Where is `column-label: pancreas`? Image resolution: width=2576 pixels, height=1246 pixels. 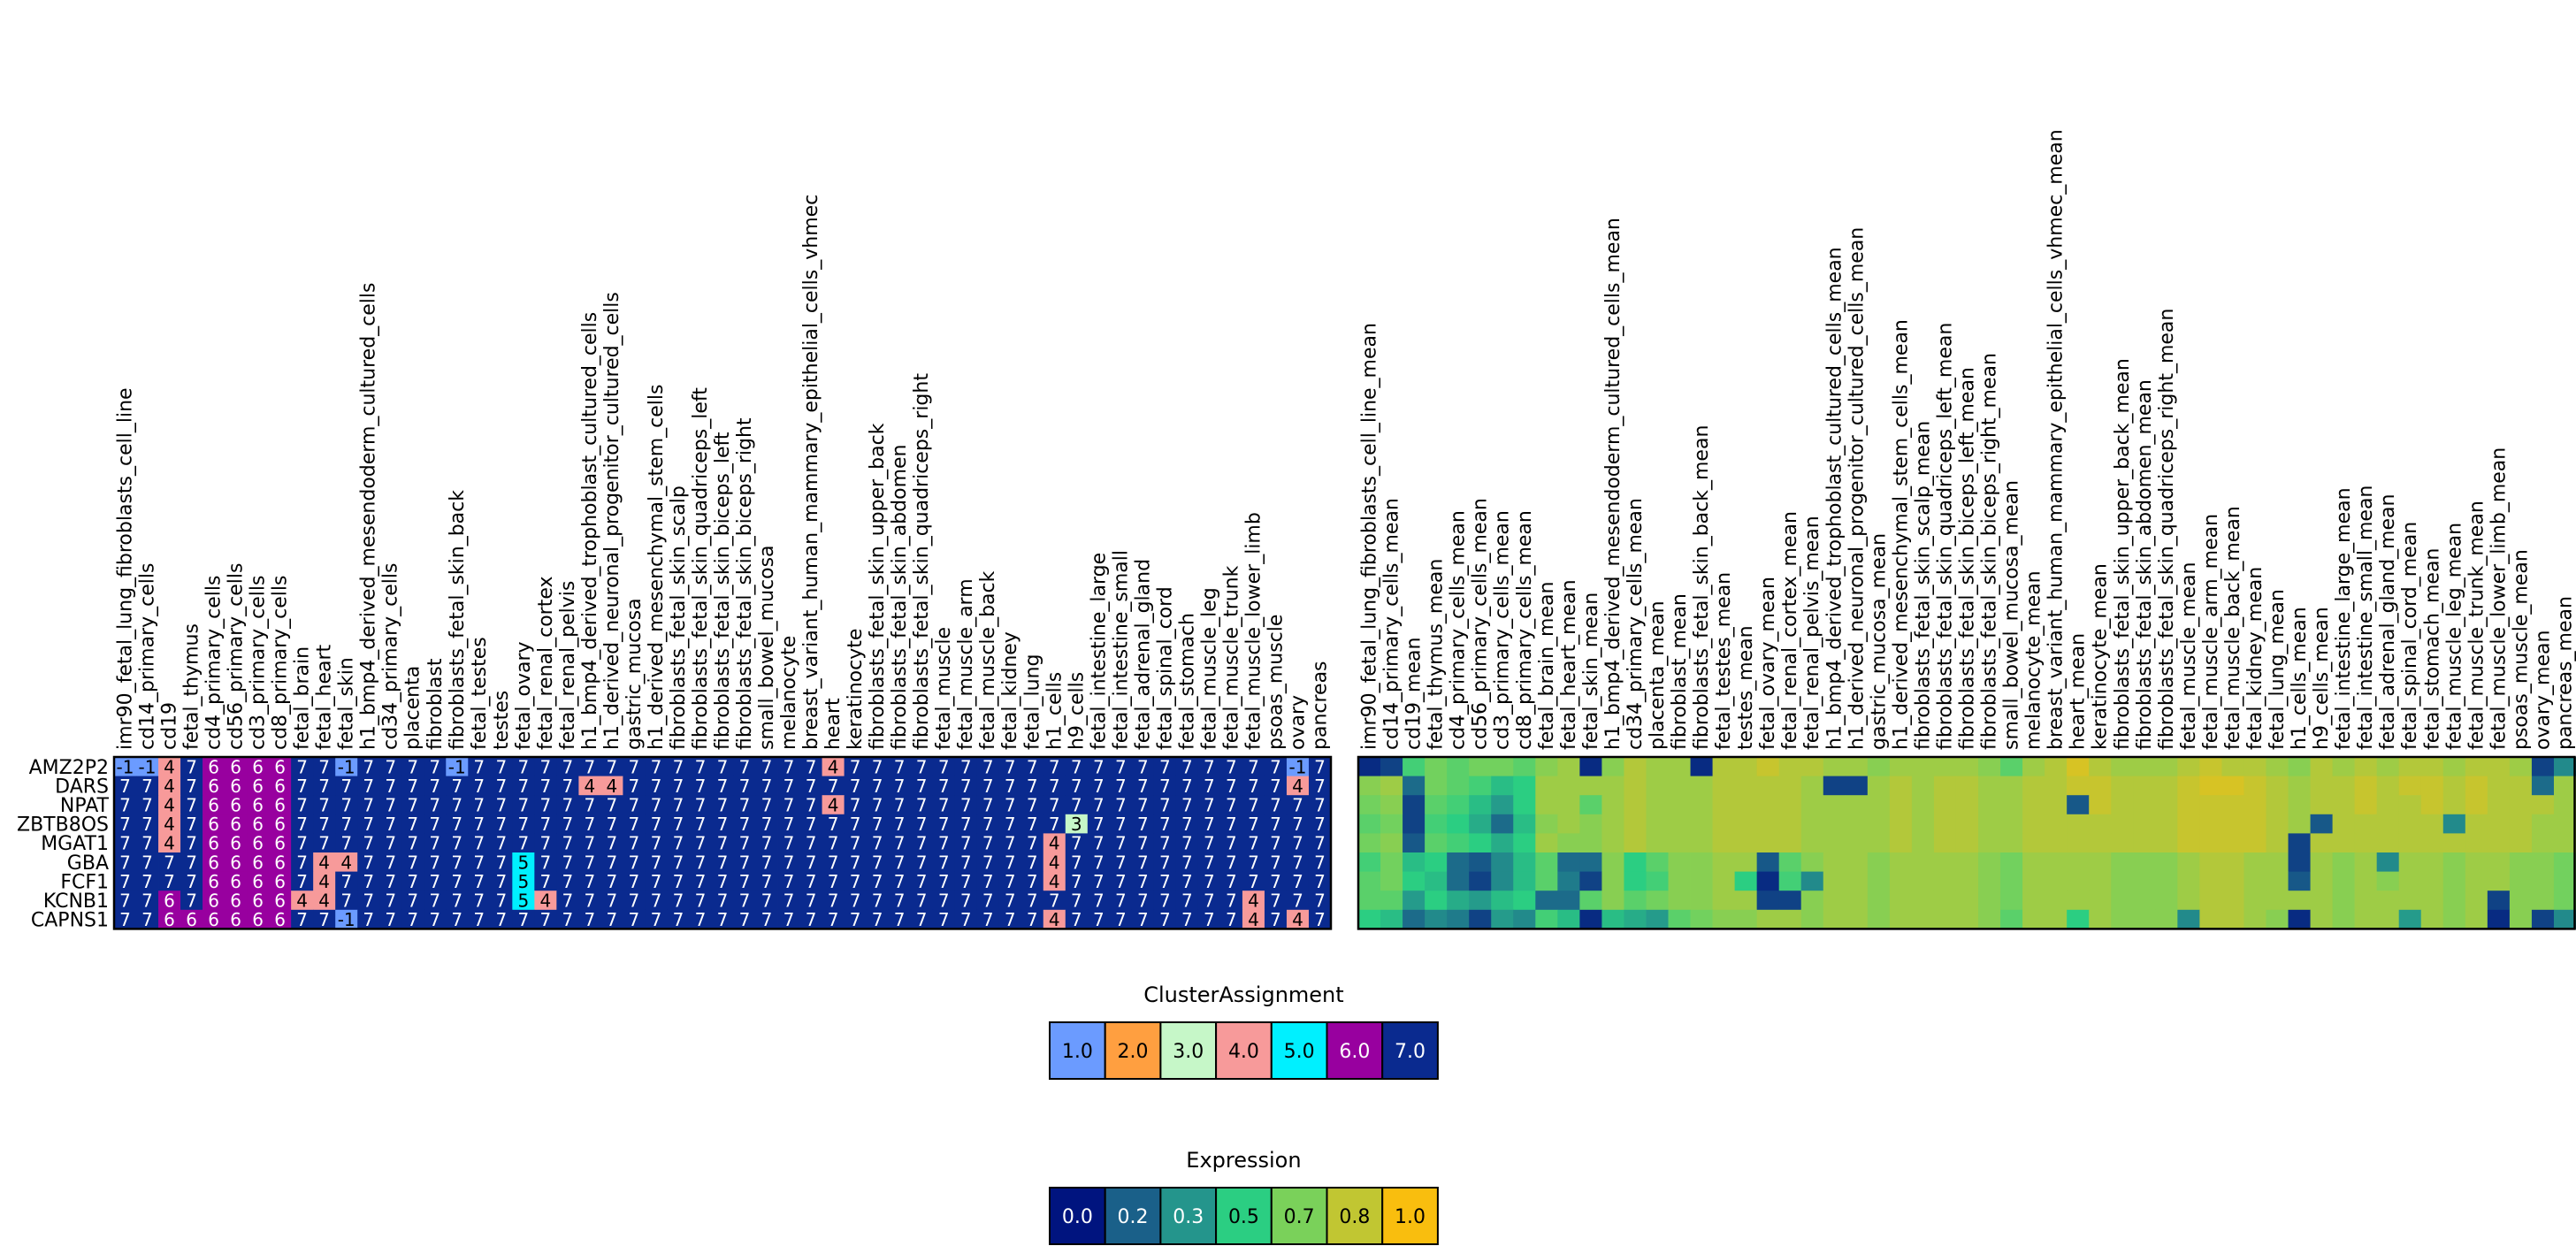
column-label: pancreas is located at coordinates (1320, 705).